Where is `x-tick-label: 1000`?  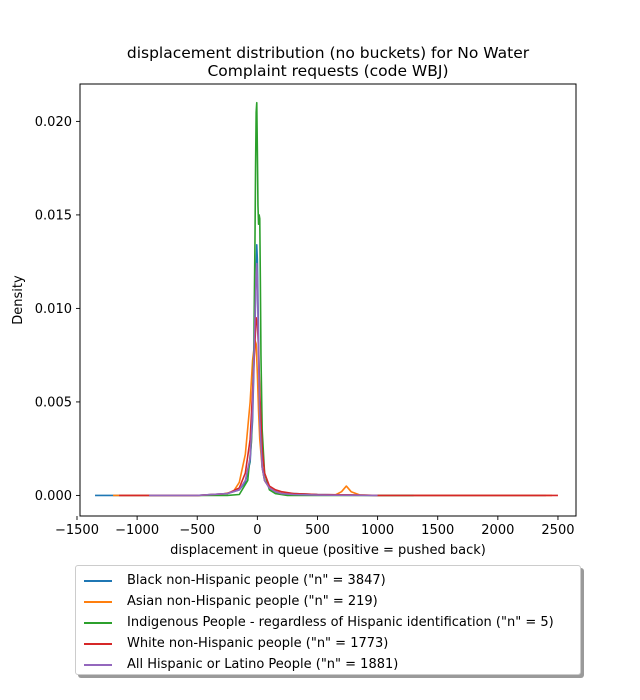 x-tick-label: 1000 is located at coordinates (377, 530).